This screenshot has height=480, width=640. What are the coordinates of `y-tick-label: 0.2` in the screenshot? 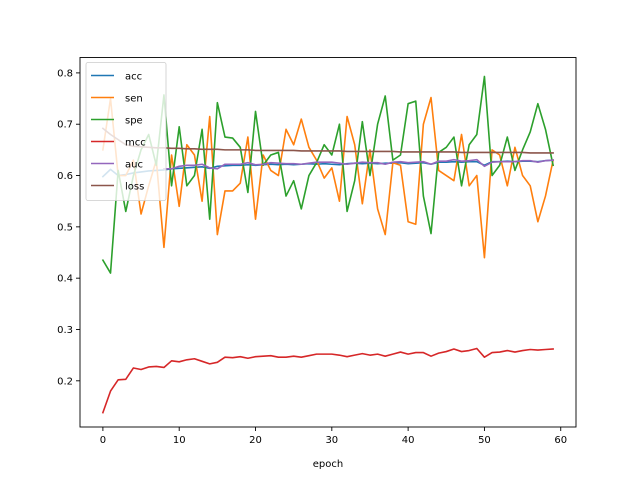 It's located at (65, 381).